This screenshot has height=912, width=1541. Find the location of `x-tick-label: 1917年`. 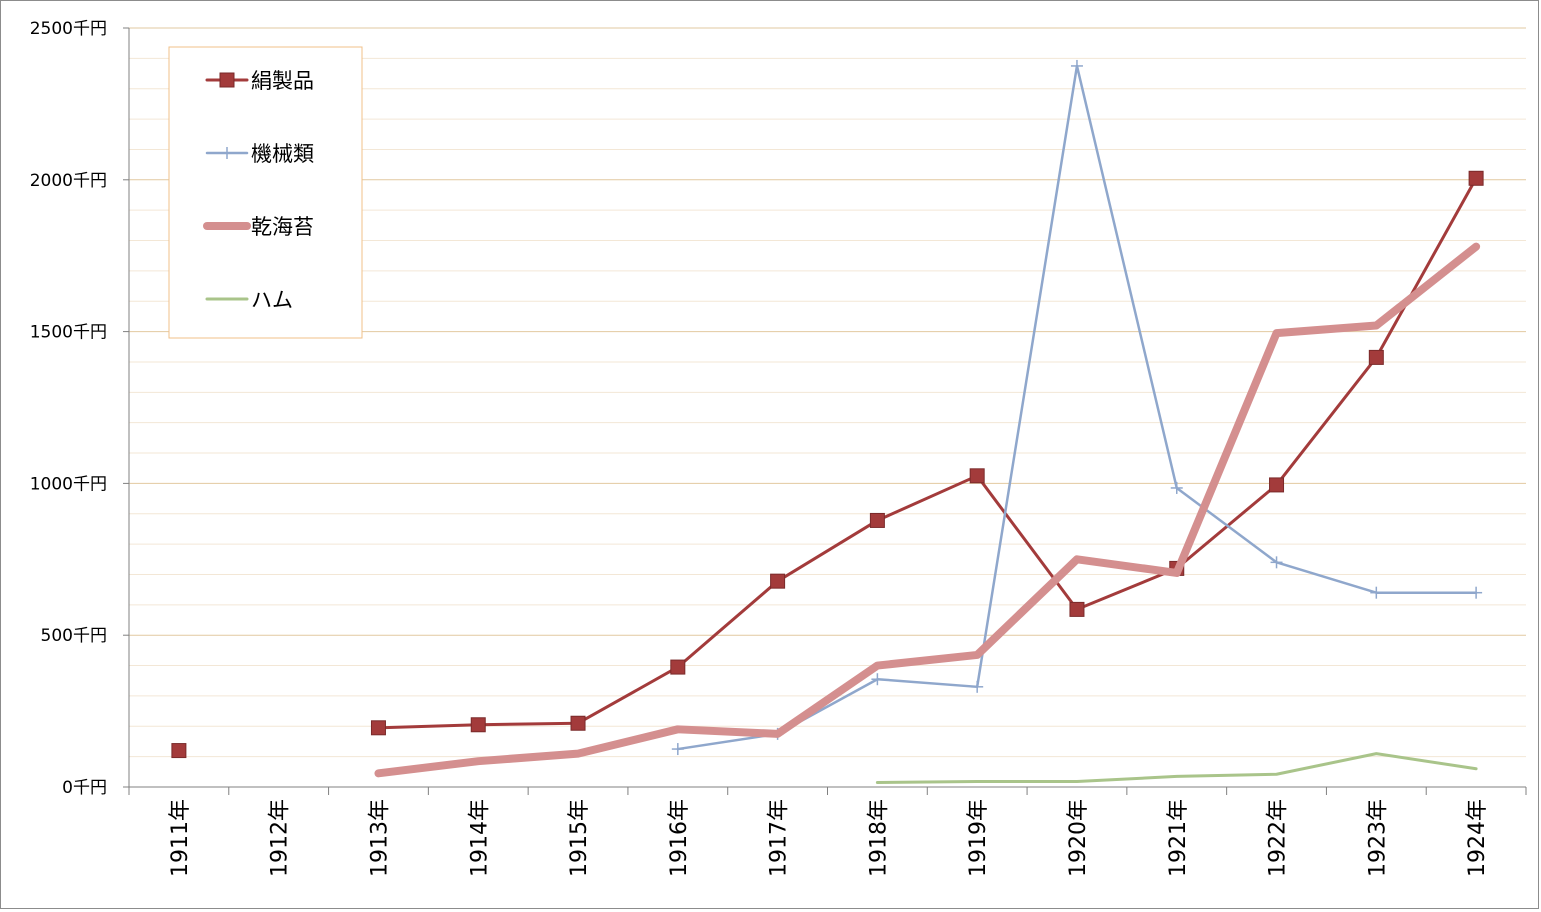

x-tick-label: 1917年 is located at coordinates (779, 838).